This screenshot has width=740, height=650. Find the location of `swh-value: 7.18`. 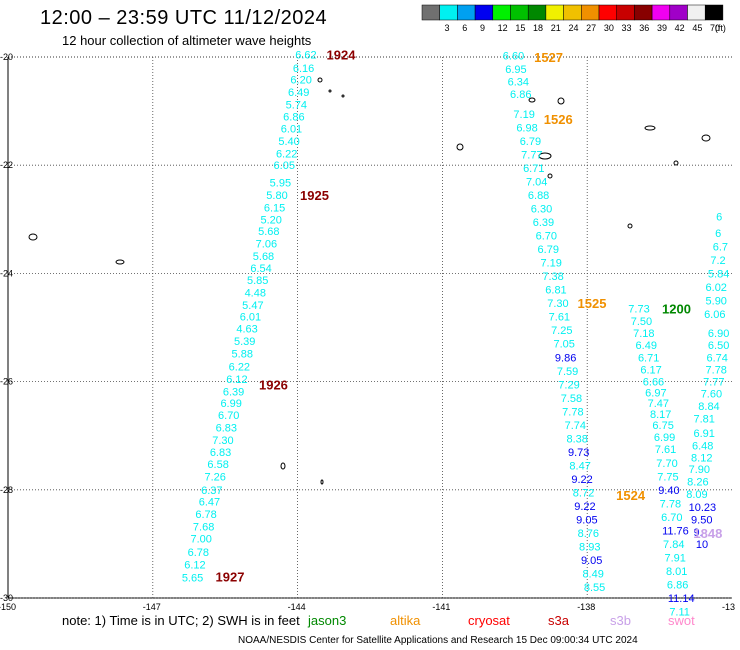

swh-value: 7.18 is located at coordinates (643, 334).